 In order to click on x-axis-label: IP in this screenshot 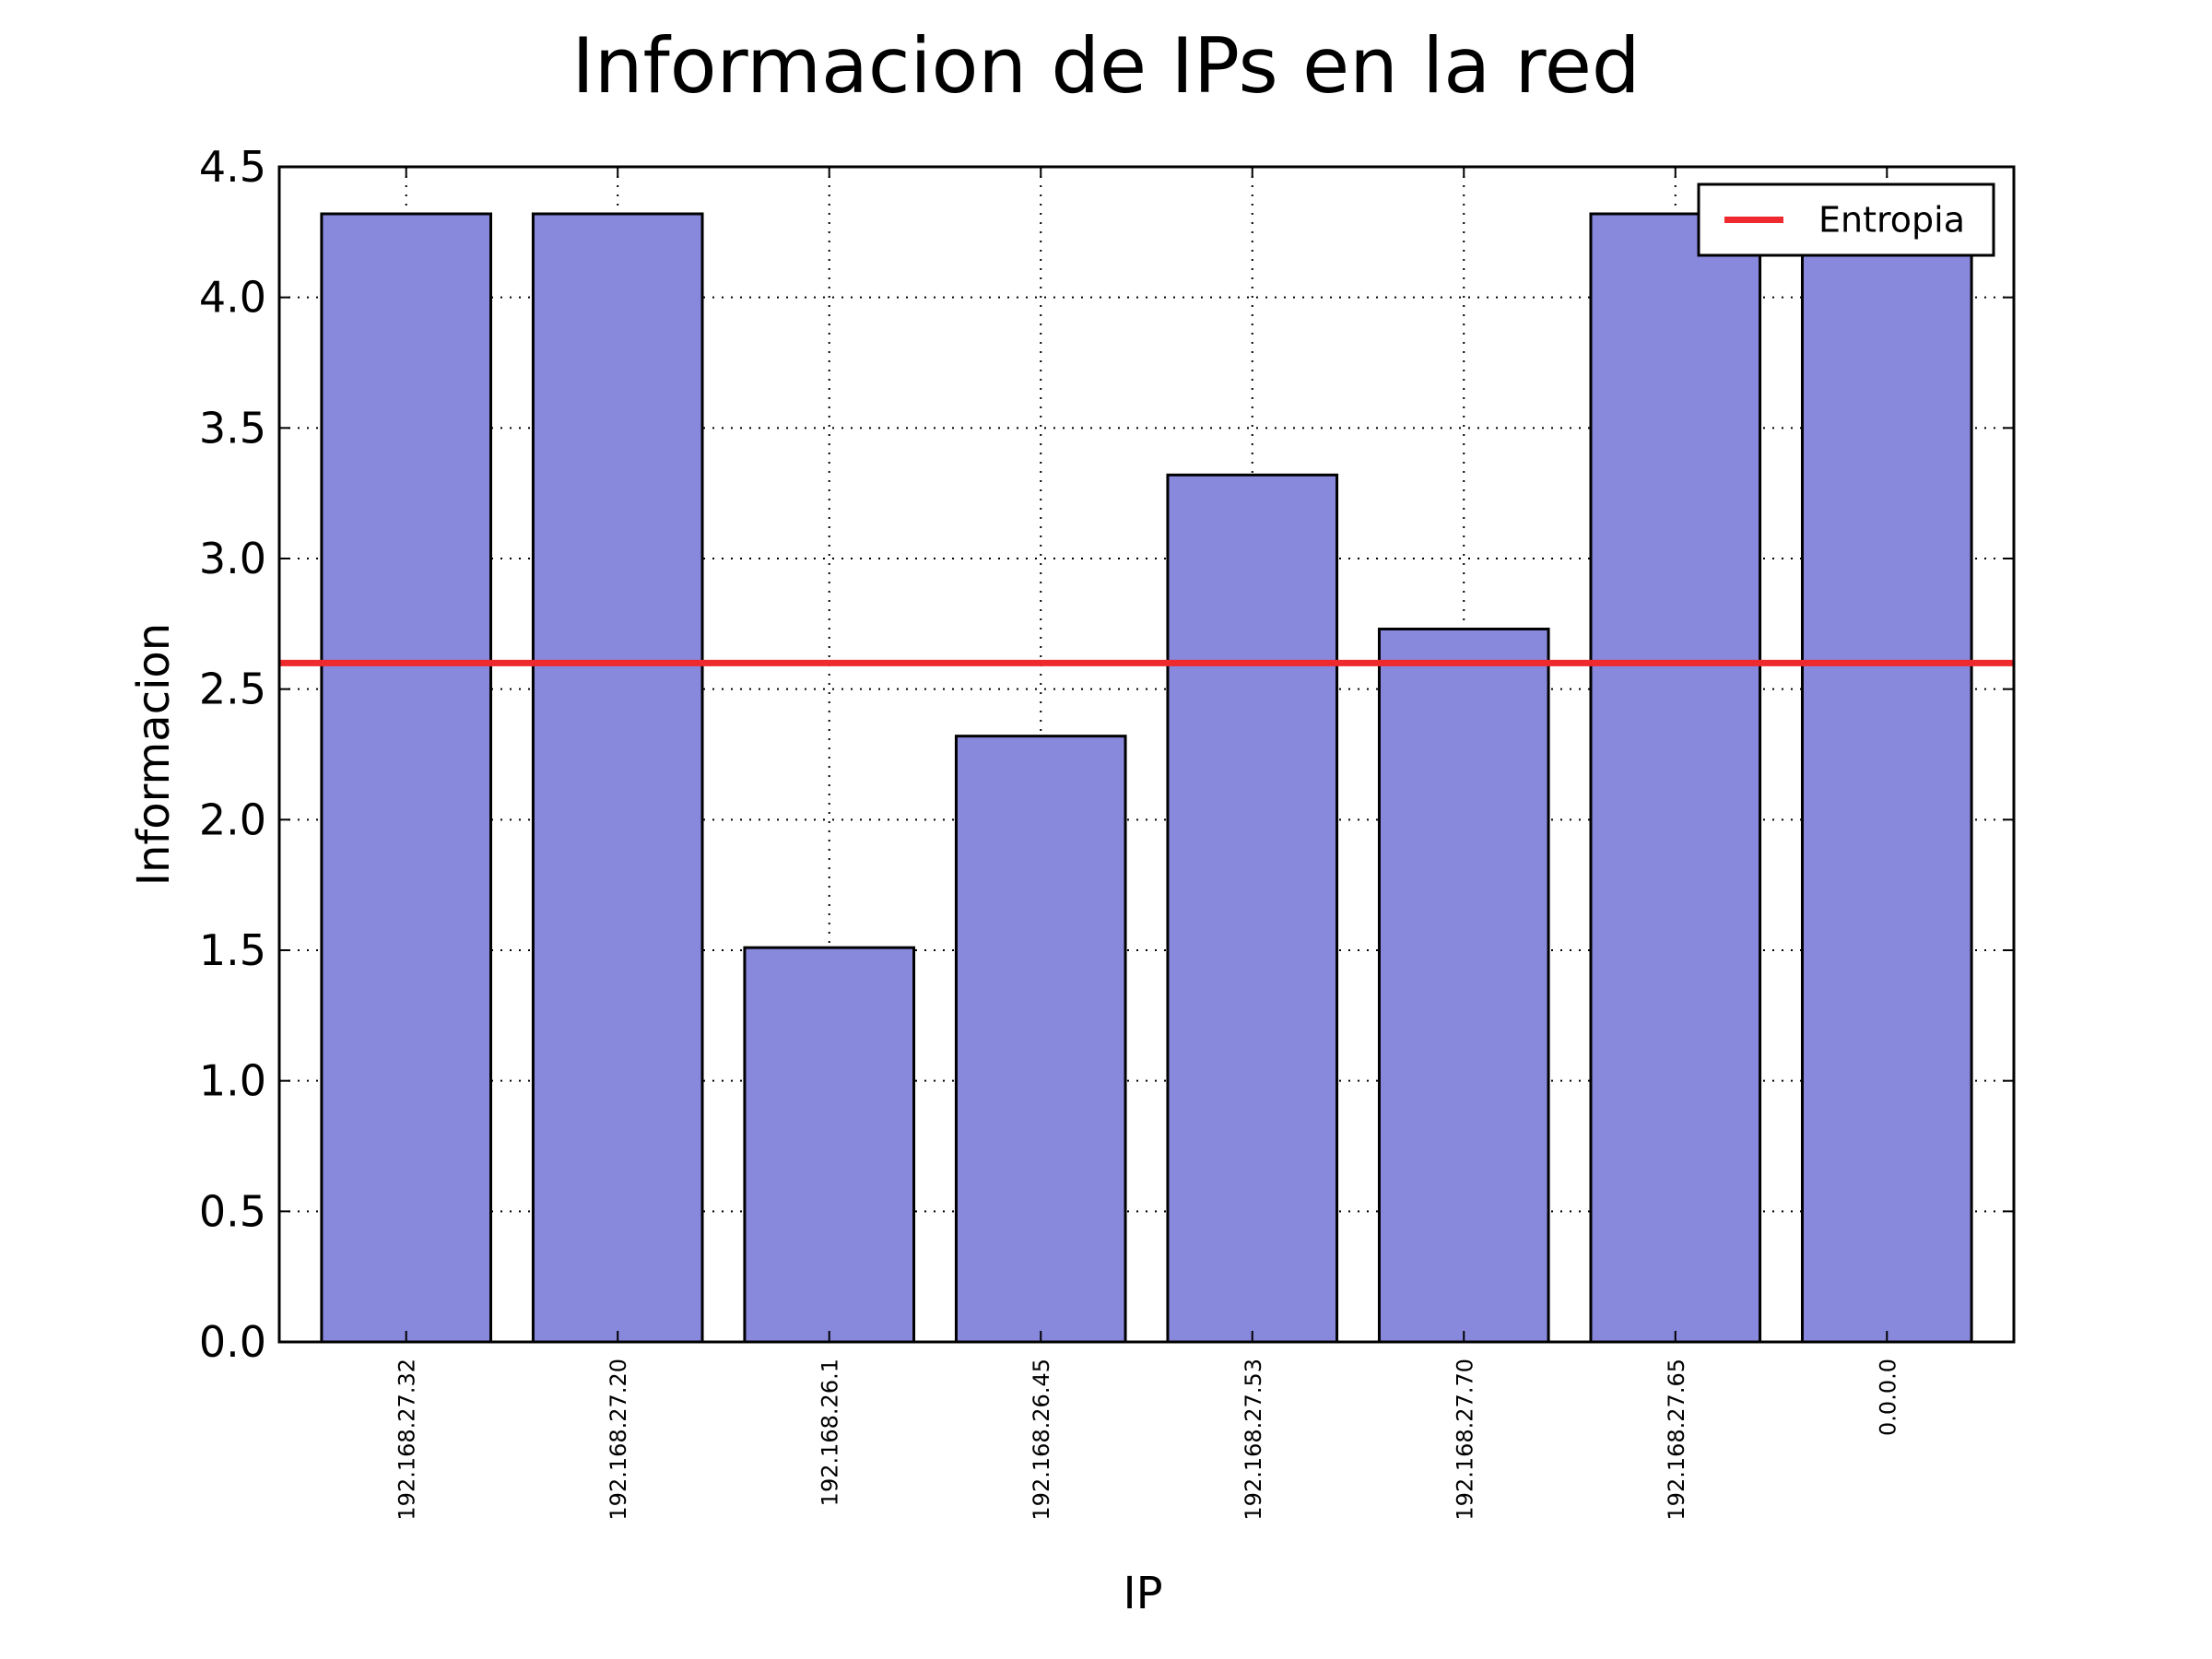, I will do `click(1142, 1593)`.